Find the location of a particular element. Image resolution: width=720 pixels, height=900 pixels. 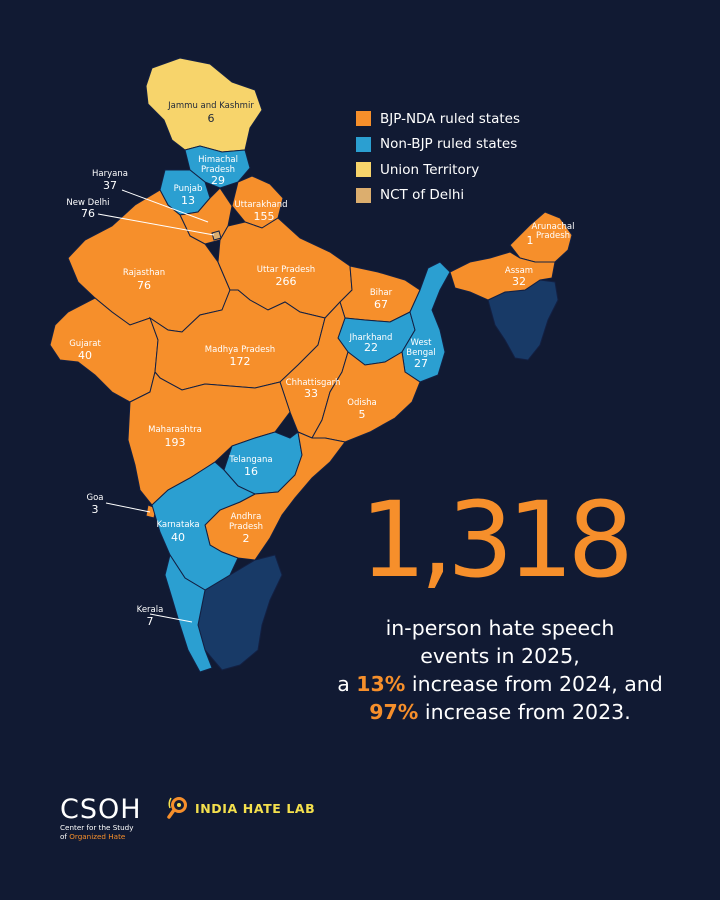

summary-line-3-post: increase from 2024, and is located at coordinates (534, 684).